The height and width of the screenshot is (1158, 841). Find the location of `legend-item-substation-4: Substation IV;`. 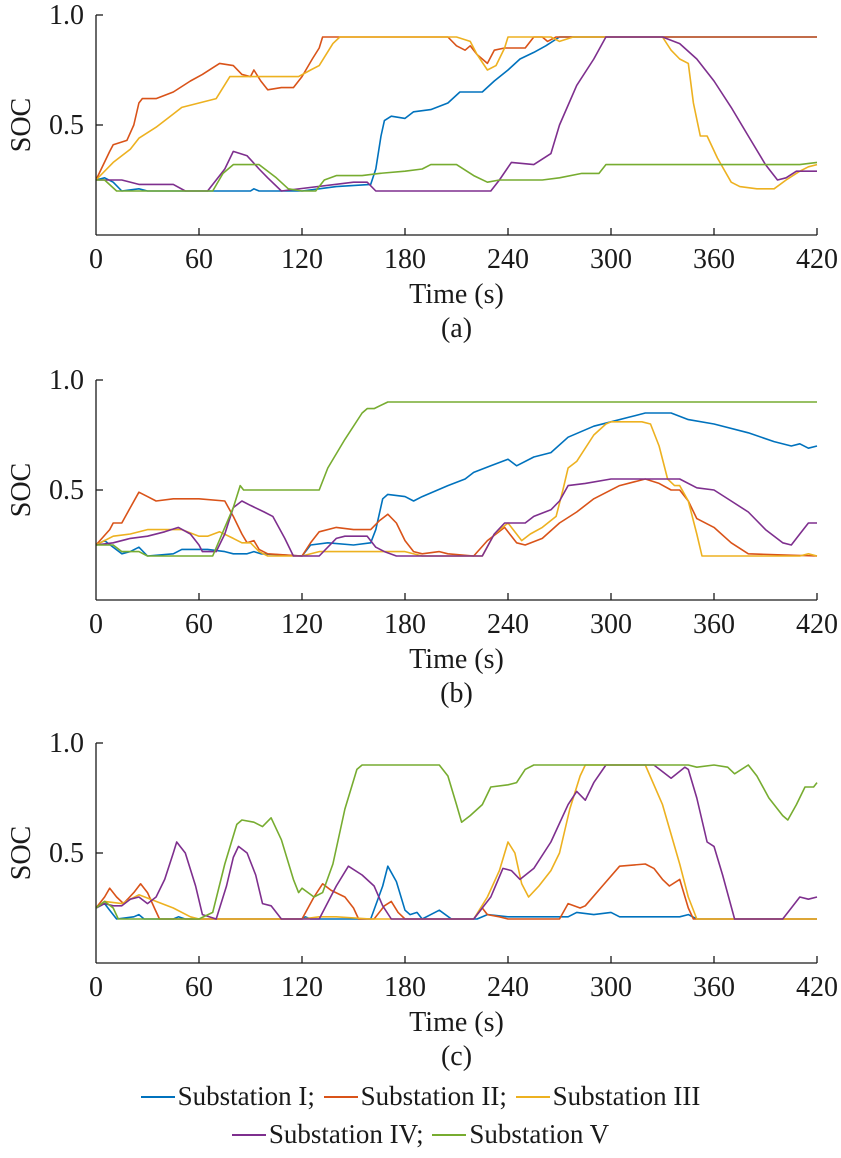

legend-item-substation-4: Substation IV; is located at coordinates (327, 1134).